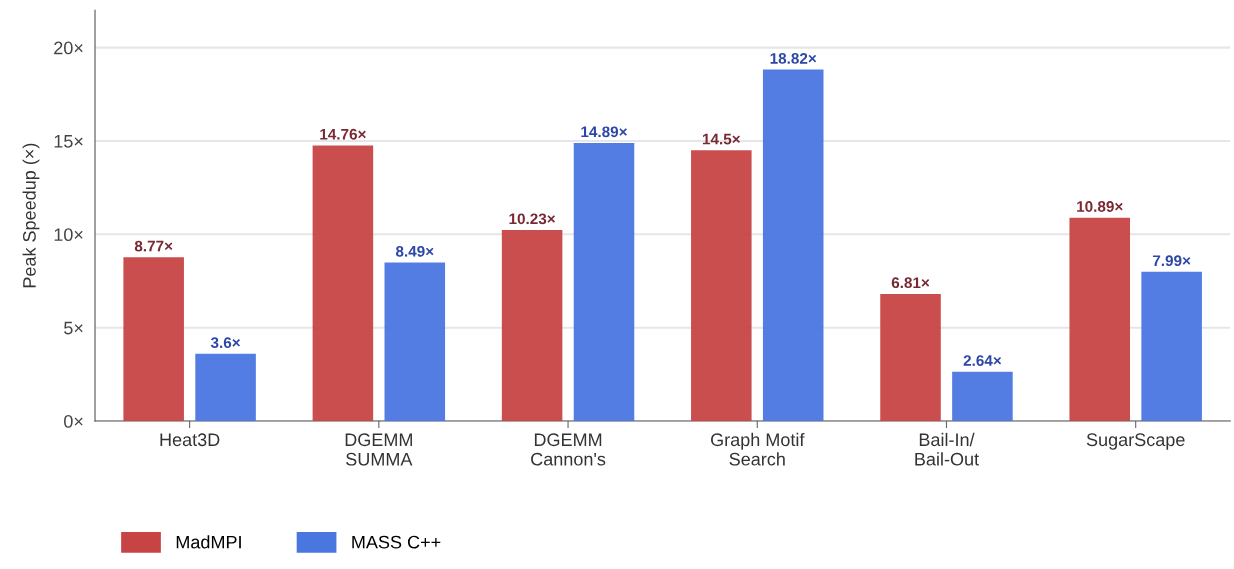 Image resolution: width=1234 pixels, height=569 pixels. Describe the element at coordinates (1135, 441) in the screenshot. I see `x-tick-label: SugarScape` at that location.